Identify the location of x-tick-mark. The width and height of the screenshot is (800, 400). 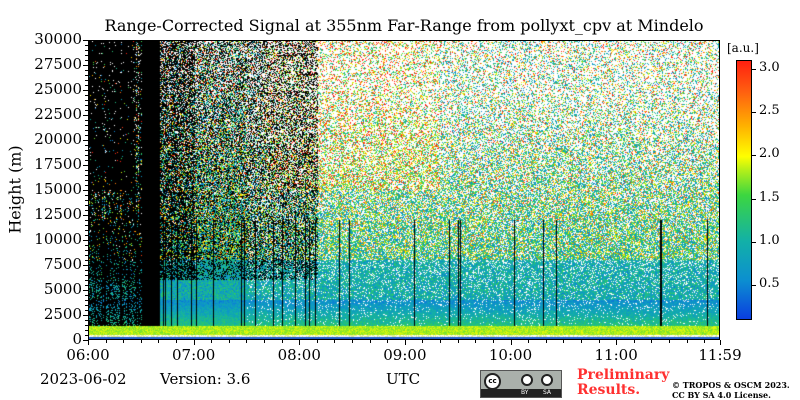
(720, 342).